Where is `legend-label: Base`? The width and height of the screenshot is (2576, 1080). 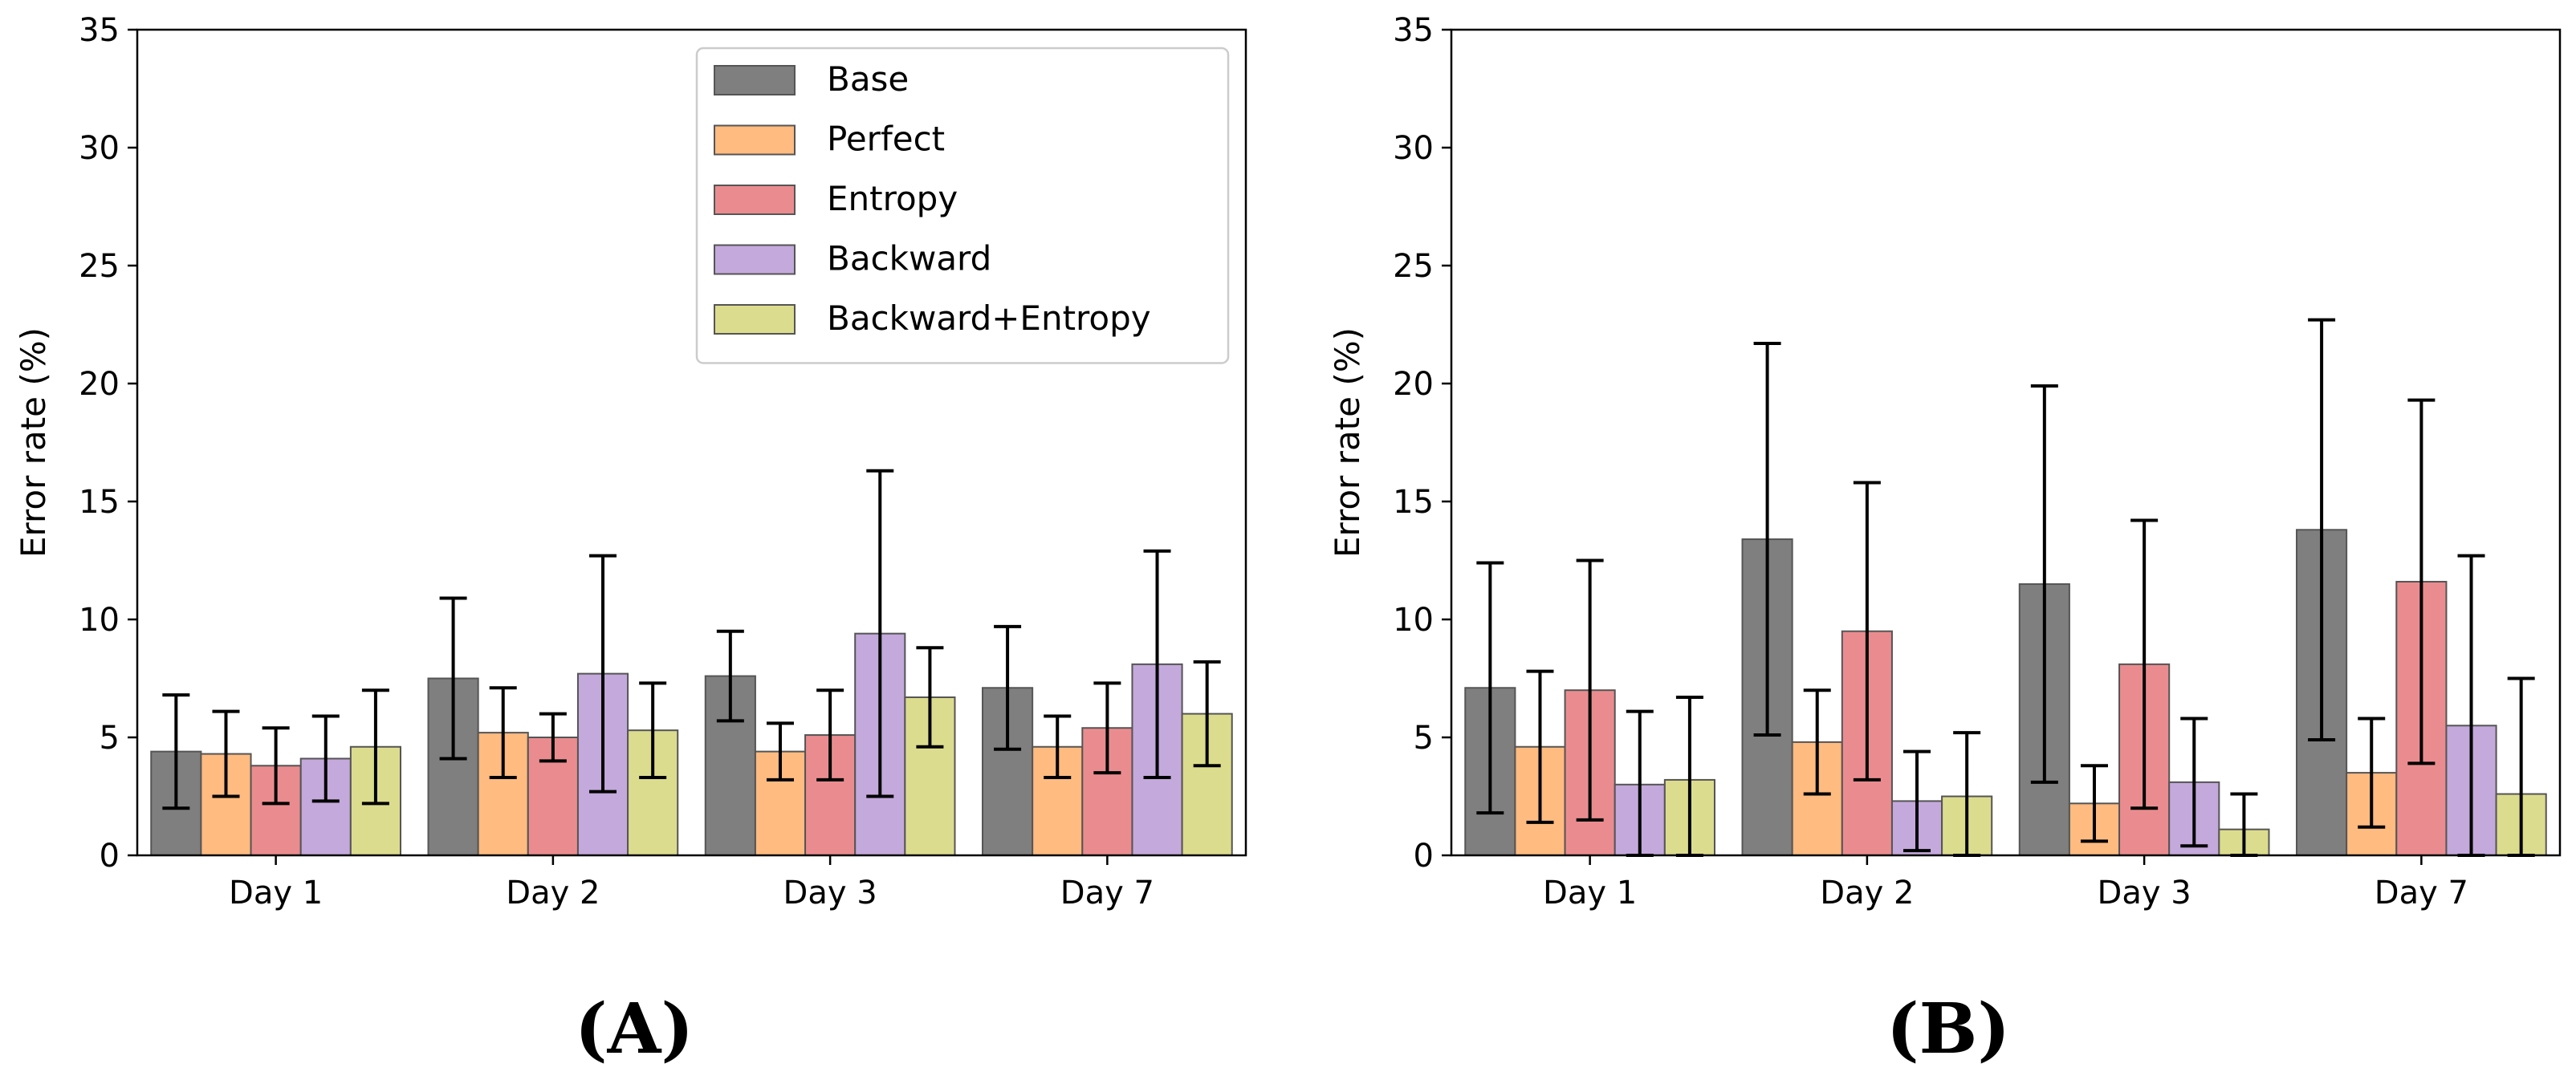 legend-label: Base is located at coordinates (868, 79).